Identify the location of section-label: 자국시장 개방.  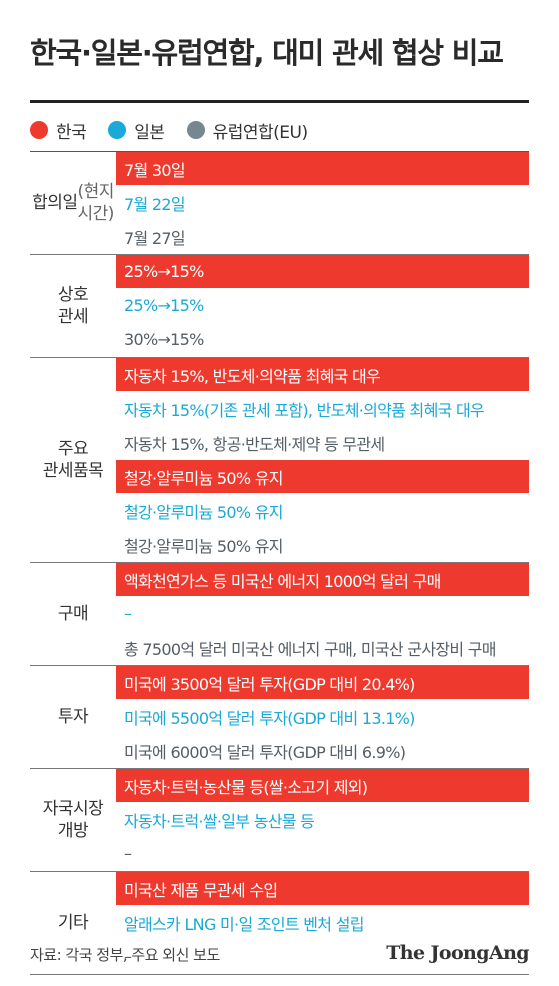
(73, 820).